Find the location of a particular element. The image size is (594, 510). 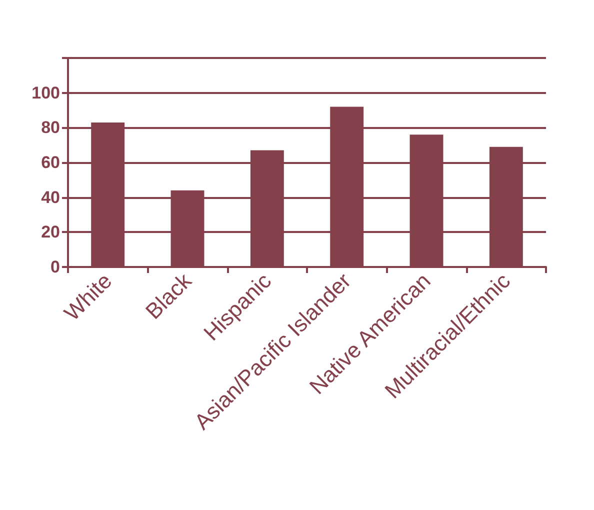

y-tick-label: 20 is located at coordinates (50, 232).